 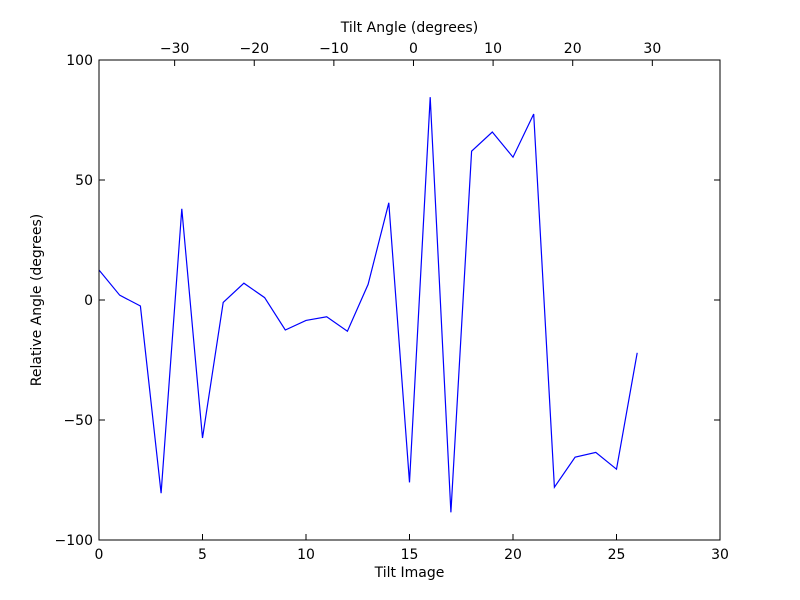 What do you see at coordinates (88, 301) in the screenshot?
I see `y-tick-label: 0` at bounding box center [88, 301].